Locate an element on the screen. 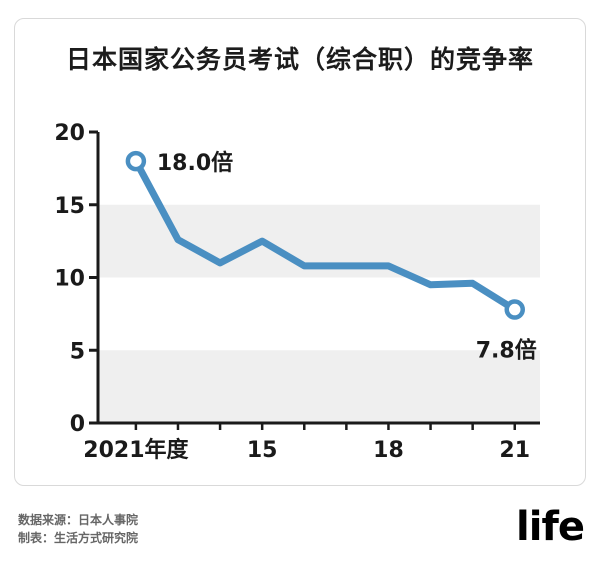  shaded-band is located at coordinates (319, 386).